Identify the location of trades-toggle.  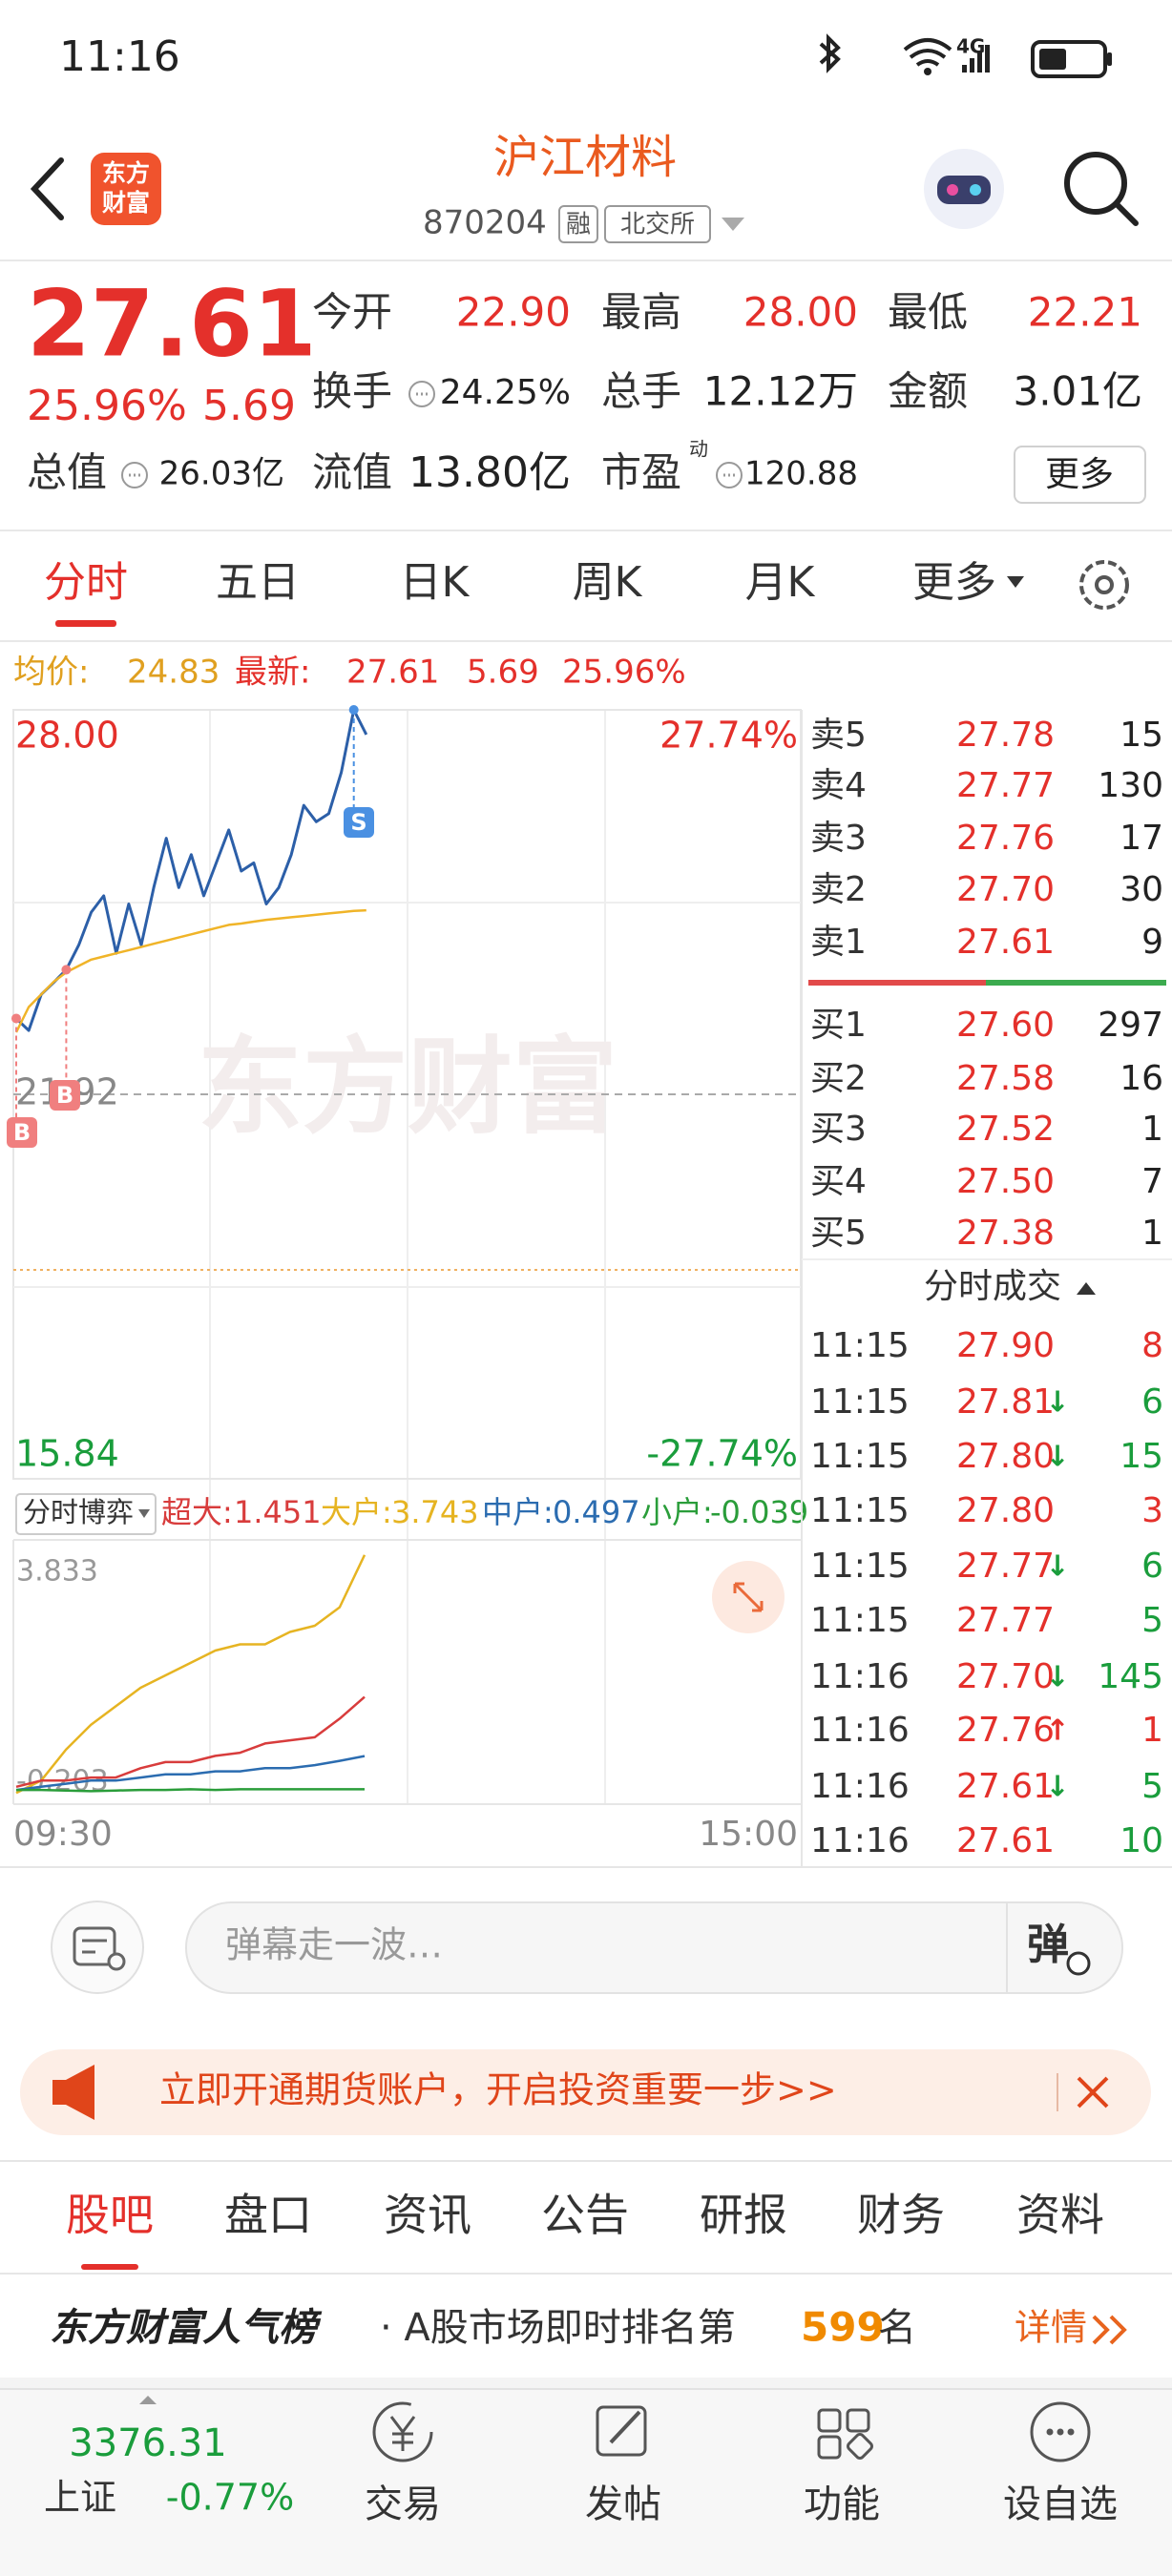
(1086, 1288).